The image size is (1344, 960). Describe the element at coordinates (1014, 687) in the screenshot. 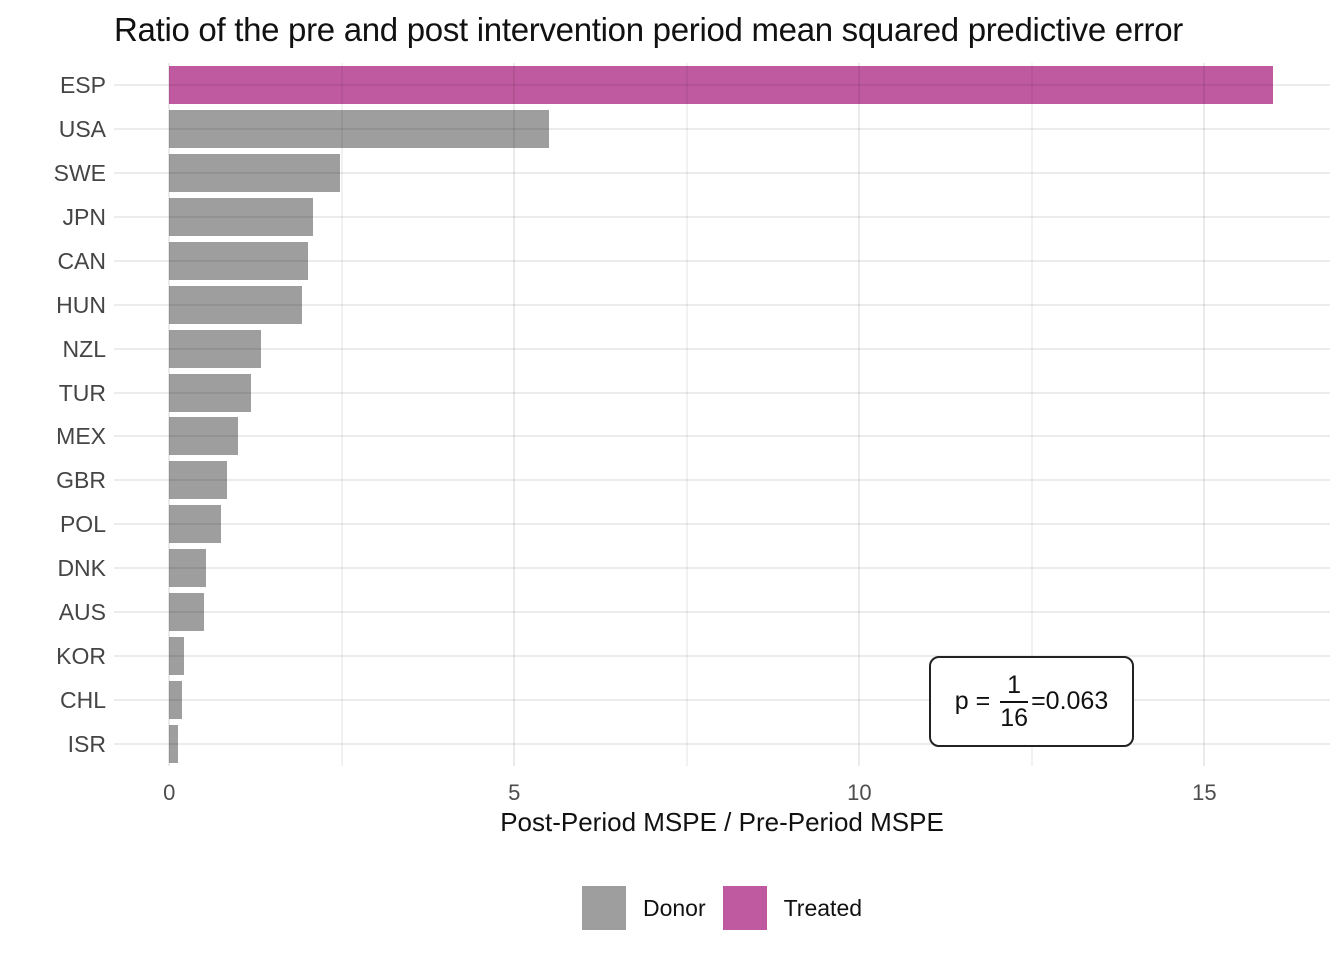

I see `fraction-numerator: 1` at that location.